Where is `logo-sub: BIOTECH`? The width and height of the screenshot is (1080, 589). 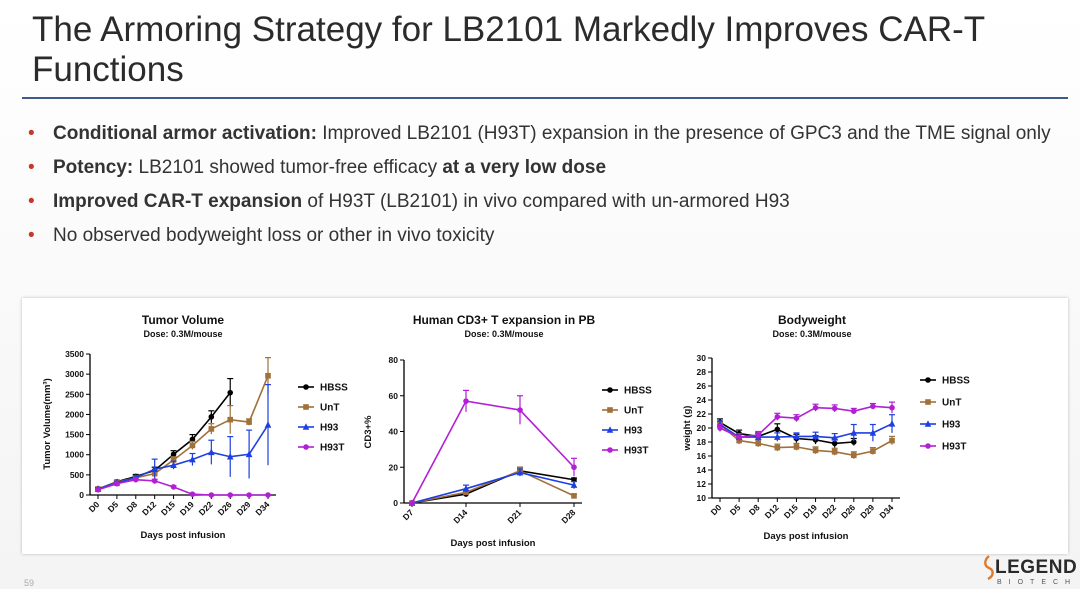
logo-sub: BIOTECH is located at coordinates (1037, 582).